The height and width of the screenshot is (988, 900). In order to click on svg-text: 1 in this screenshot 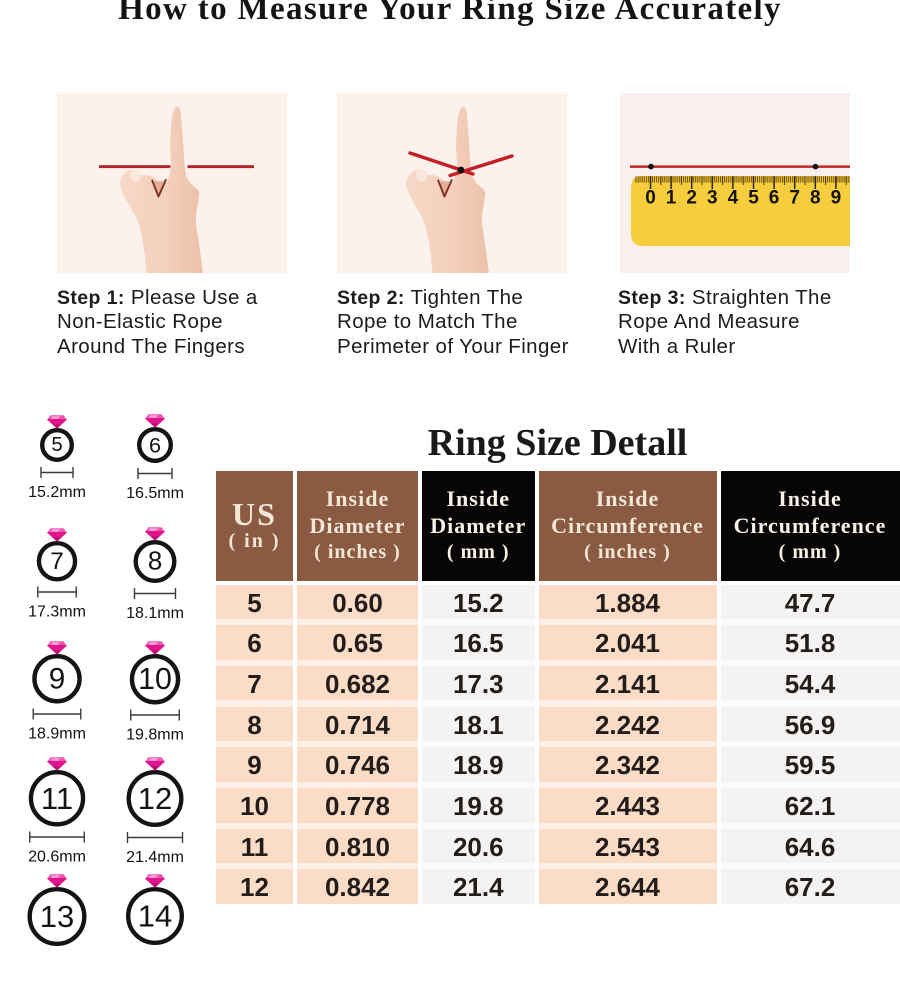, I will do `click(671, 198)`.